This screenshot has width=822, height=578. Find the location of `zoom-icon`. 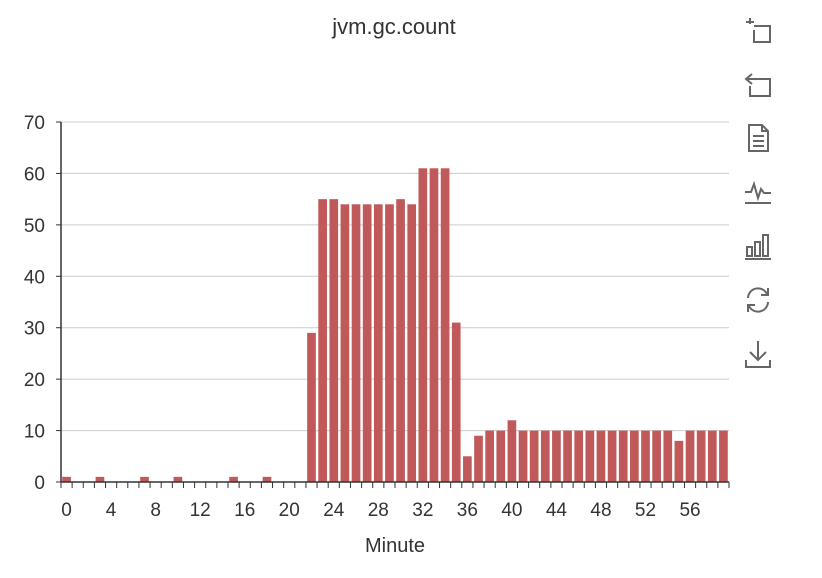

zoom-icon is located at coordinates (758, 30).